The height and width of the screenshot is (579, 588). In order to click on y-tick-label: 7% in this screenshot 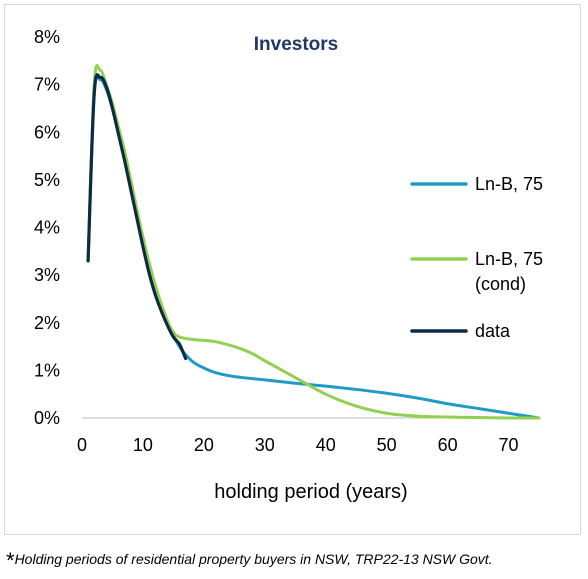, I will do `click(47, 85)`.